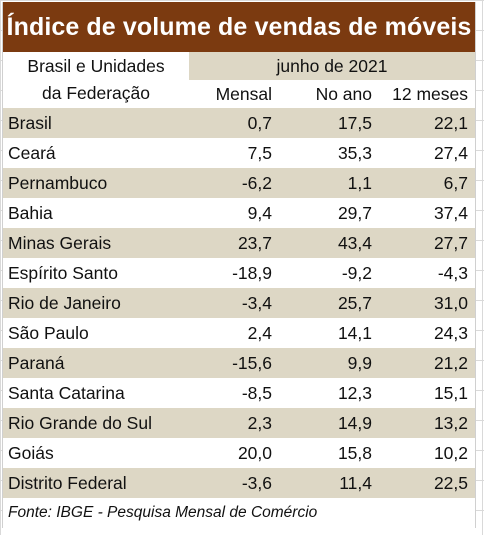 This screenshot has height=535, width=484. Describe the element at coordinates (66, 392) in the screenshot. I see `region-name-cell: Santa Catarina` at that location.